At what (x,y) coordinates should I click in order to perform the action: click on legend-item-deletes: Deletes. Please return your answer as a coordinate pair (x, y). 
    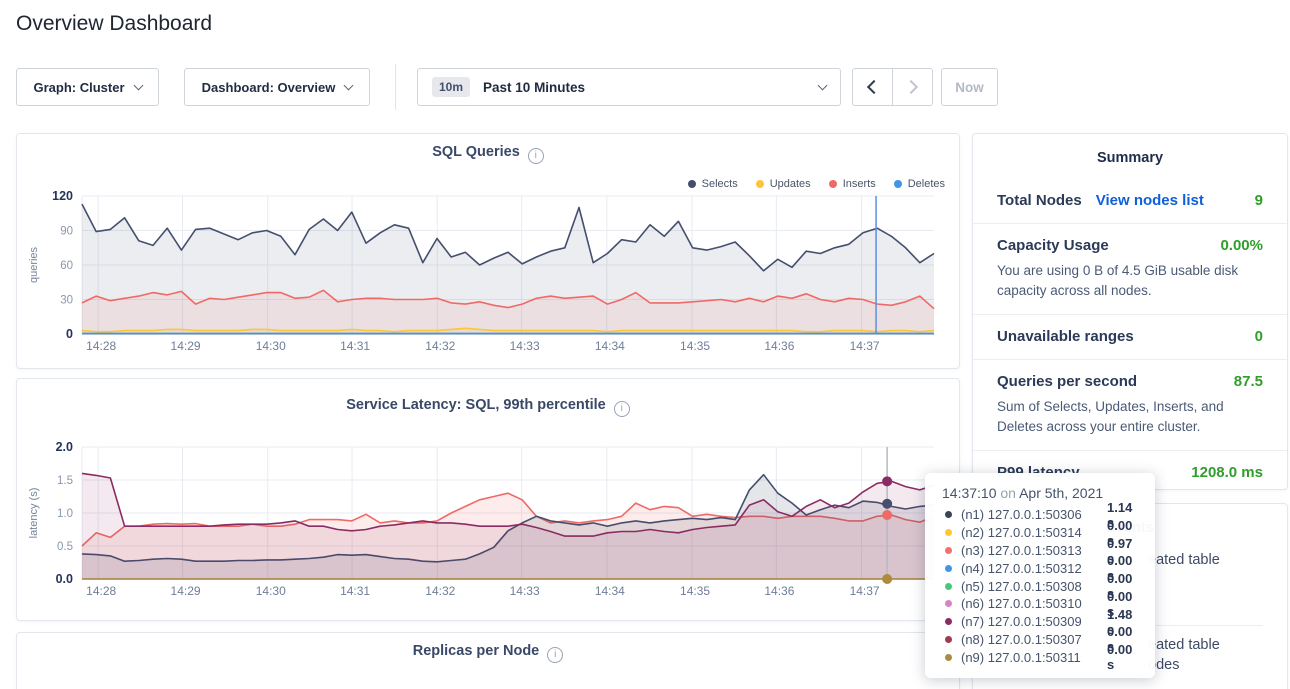
    Looking at the image, I should click on (919, 184).